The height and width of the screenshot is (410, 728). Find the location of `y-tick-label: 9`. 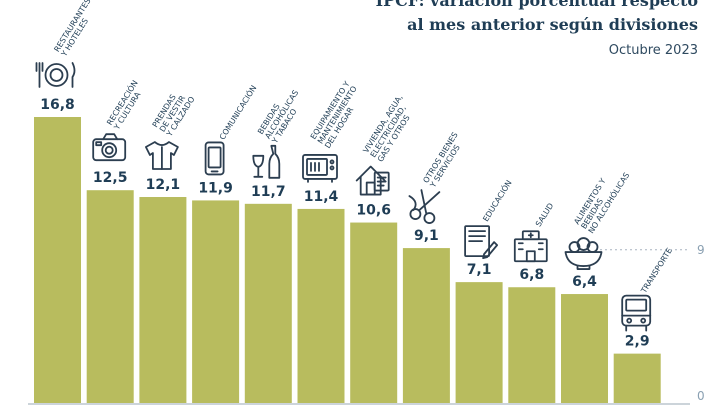

y-tick-label: 9 is located at coordinates (701, 250).